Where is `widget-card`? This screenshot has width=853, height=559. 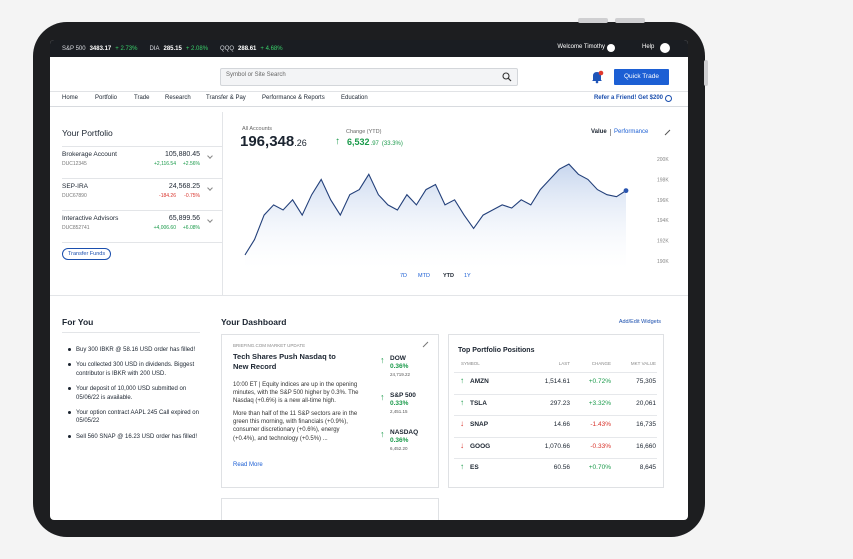 widget-card is located at coordinates (330, 509).